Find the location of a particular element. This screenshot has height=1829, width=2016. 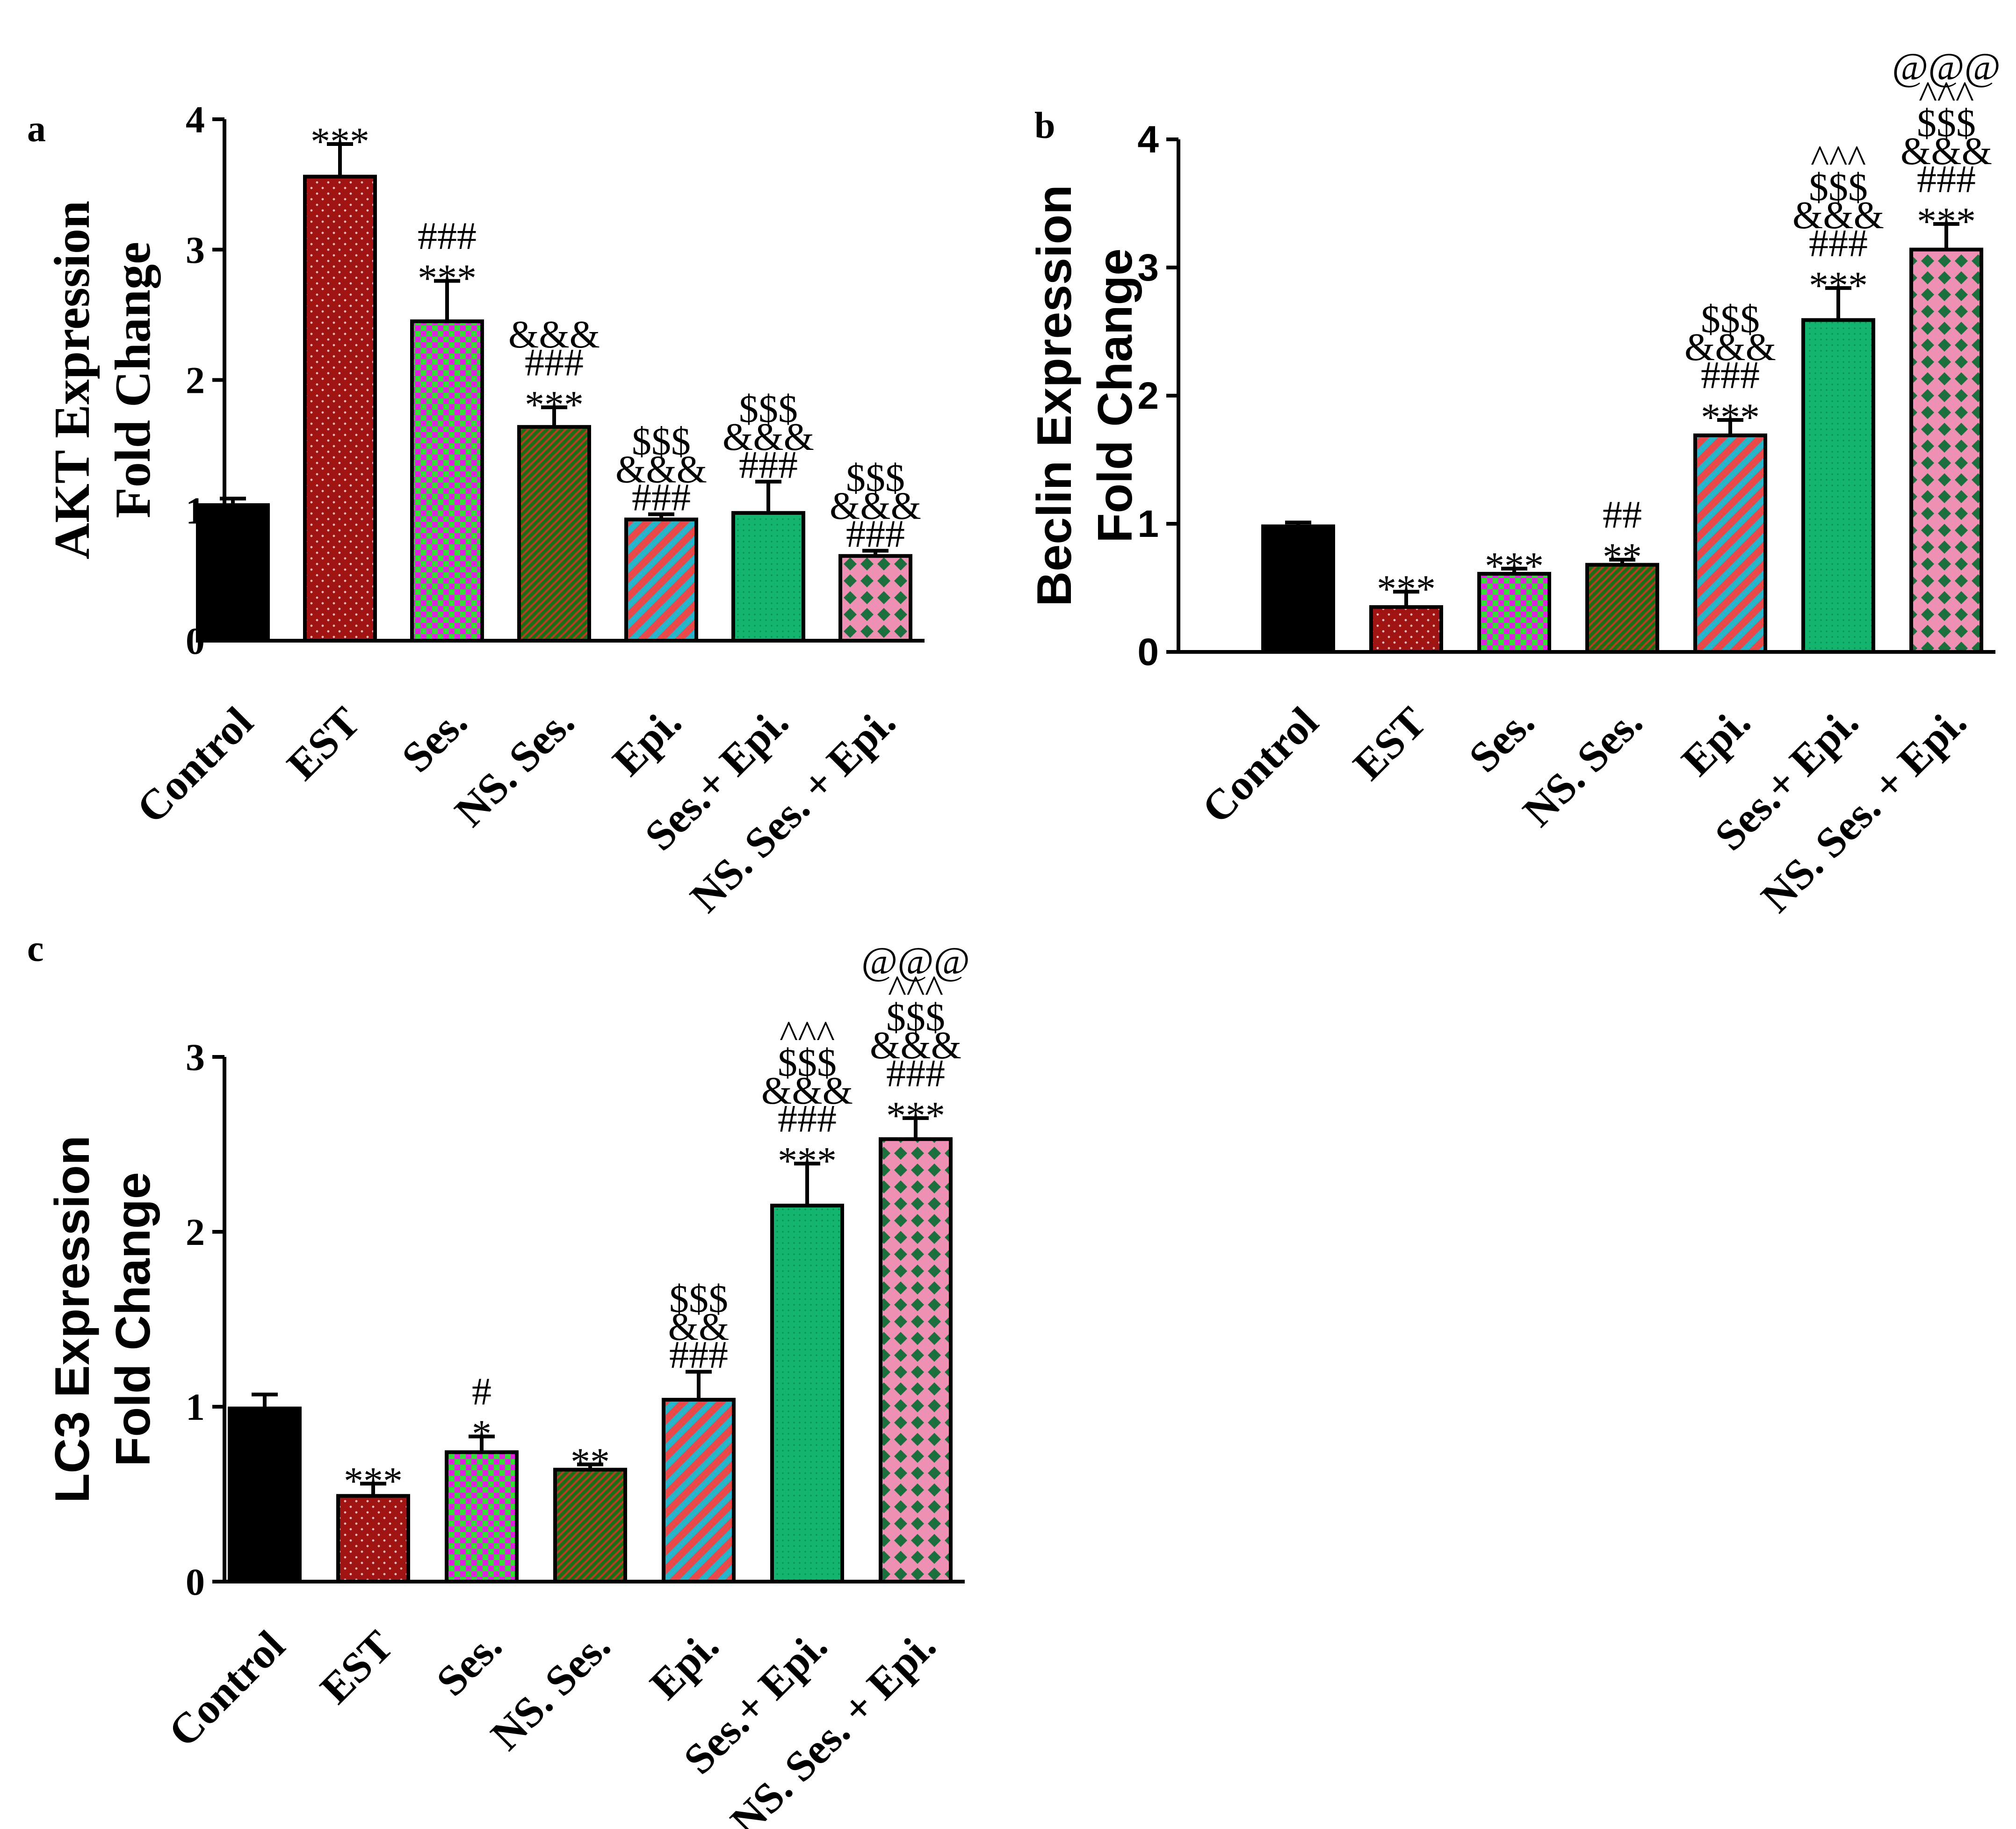

panel-label-c: c is located at coordinates (35, 948).